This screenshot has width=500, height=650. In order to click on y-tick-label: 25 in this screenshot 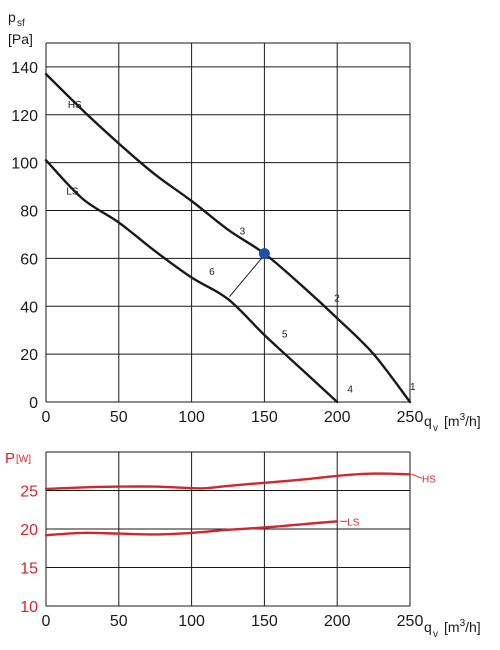, I will do `click(29, 492)`.